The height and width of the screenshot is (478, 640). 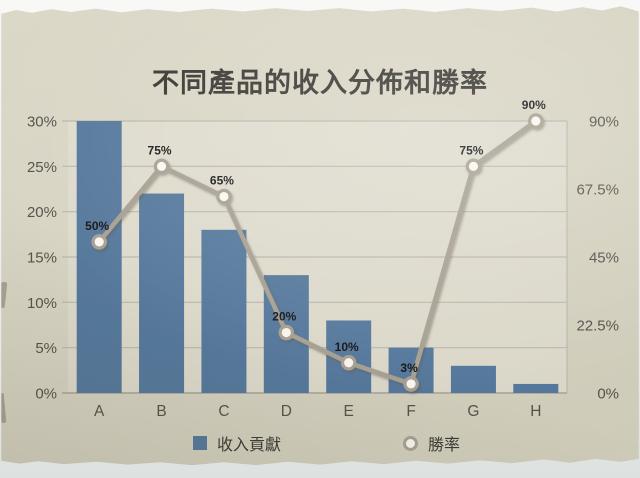 I want to click on right-axis-tick-label: 22.5%, so click(x=597, y=326).